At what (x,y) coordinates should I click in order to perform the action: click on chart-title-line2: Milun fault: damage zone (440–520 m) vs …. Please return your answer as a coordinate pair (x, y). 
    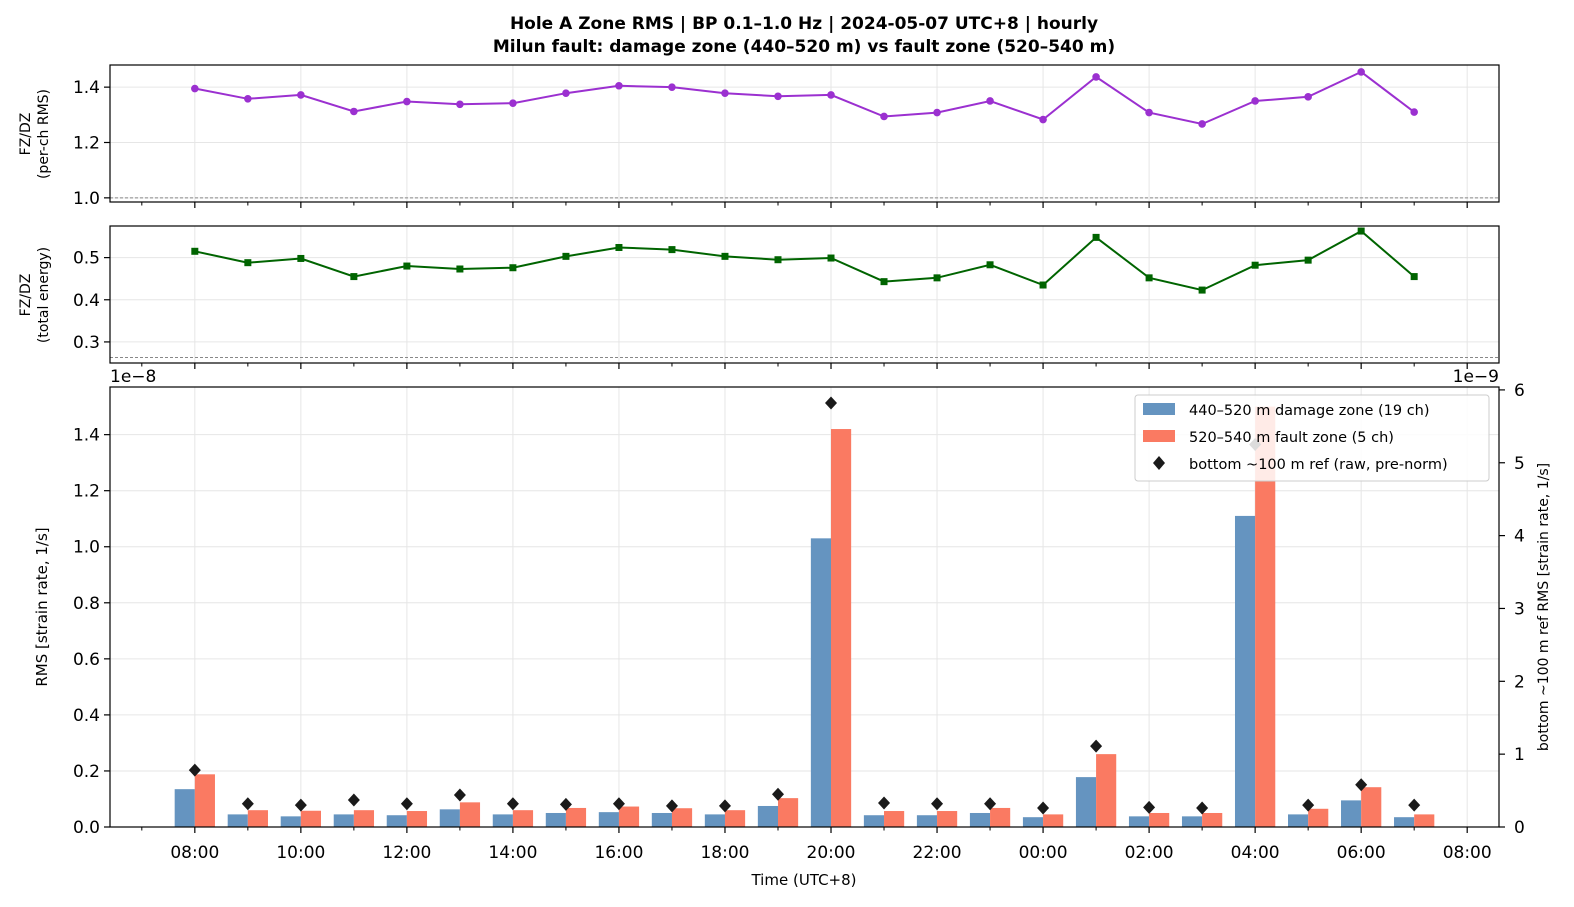
    Looking at the image, I should click on (804, 47).